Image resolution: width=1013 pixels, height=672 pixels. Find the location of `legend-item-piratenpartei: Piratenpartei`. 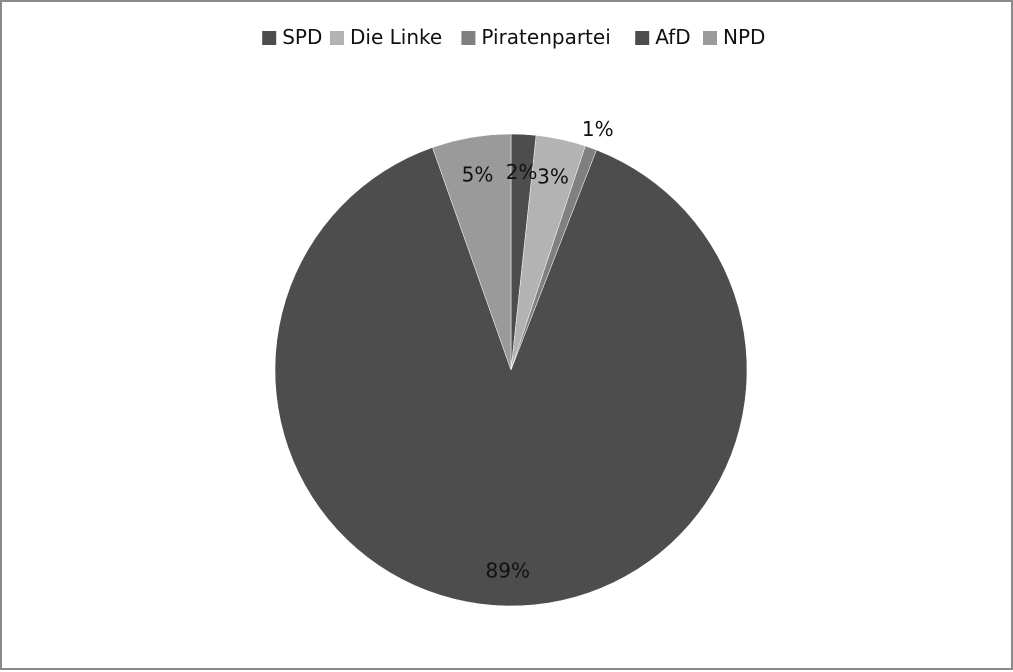

legend-item-piratenpartei: Piratenpartei is located at coordinates (536, 37).